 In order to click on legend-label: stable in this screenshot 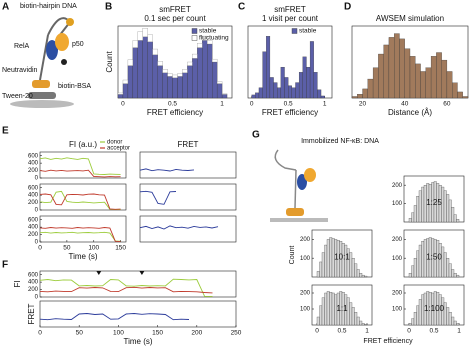, I will do `click(208, 31)`.